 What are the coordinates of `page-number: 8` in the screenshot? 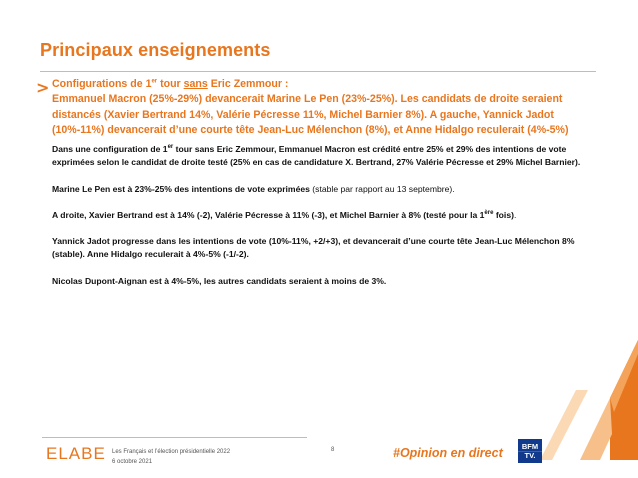 It's located at (333, 450).